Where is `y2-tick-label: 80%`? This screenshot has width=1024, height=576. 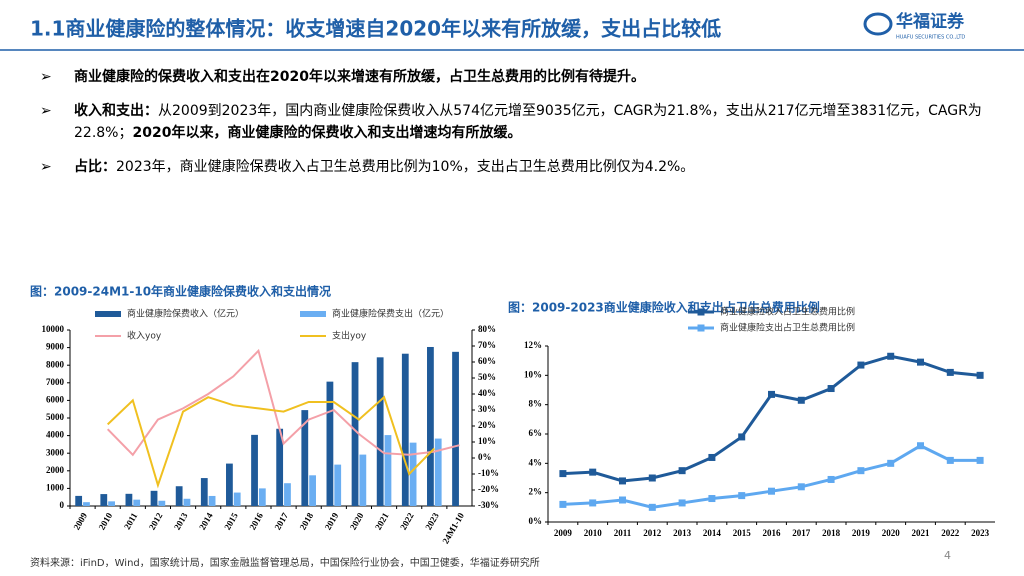 y2-tick-label: 80% is located at coordinates (487, 329).